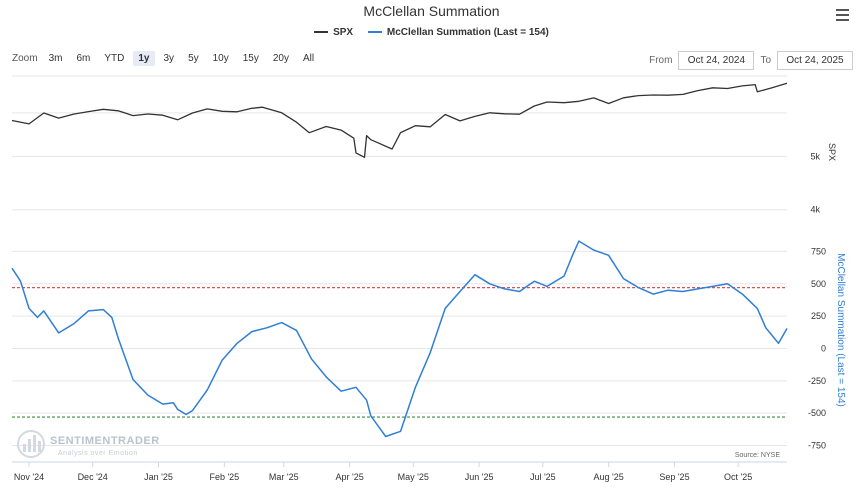 The height and width of the screenshot is (491, 863). What do you see at coordinates (83, 58) in the screenshot?
I see `zoom-button-6m: 6m` at bounding box center [83, 58].